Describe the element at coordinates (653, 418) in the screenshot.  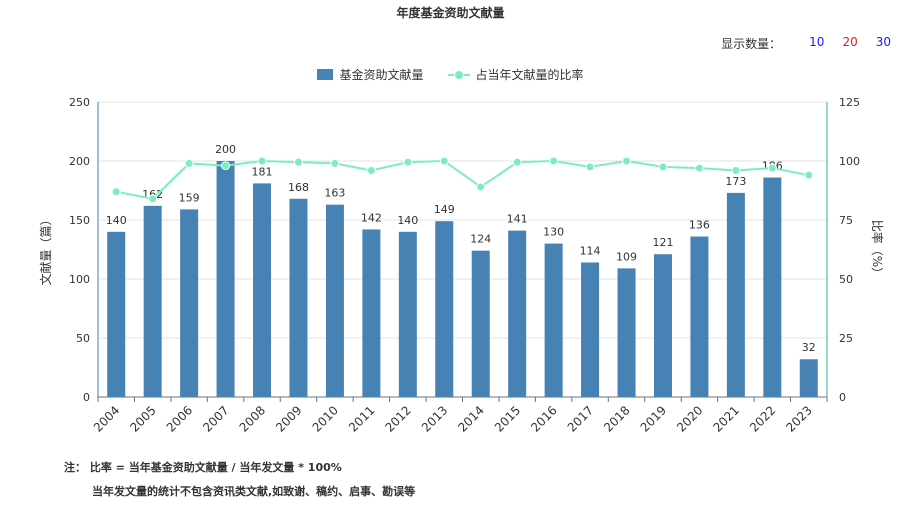
I see `x-axis-tick-label: 2019` at that location.